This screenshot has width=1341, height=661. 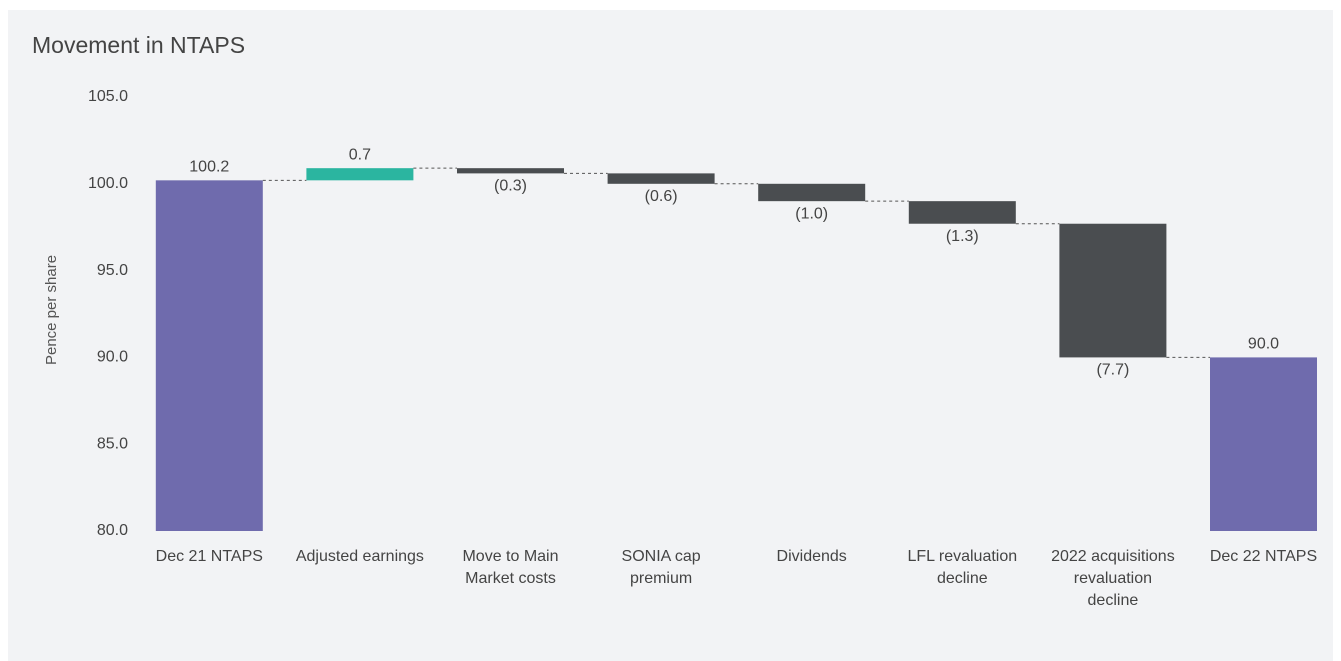 I want to click on x-tick-label: Dec 22 NTAPS, so click(x=1263, y=556).